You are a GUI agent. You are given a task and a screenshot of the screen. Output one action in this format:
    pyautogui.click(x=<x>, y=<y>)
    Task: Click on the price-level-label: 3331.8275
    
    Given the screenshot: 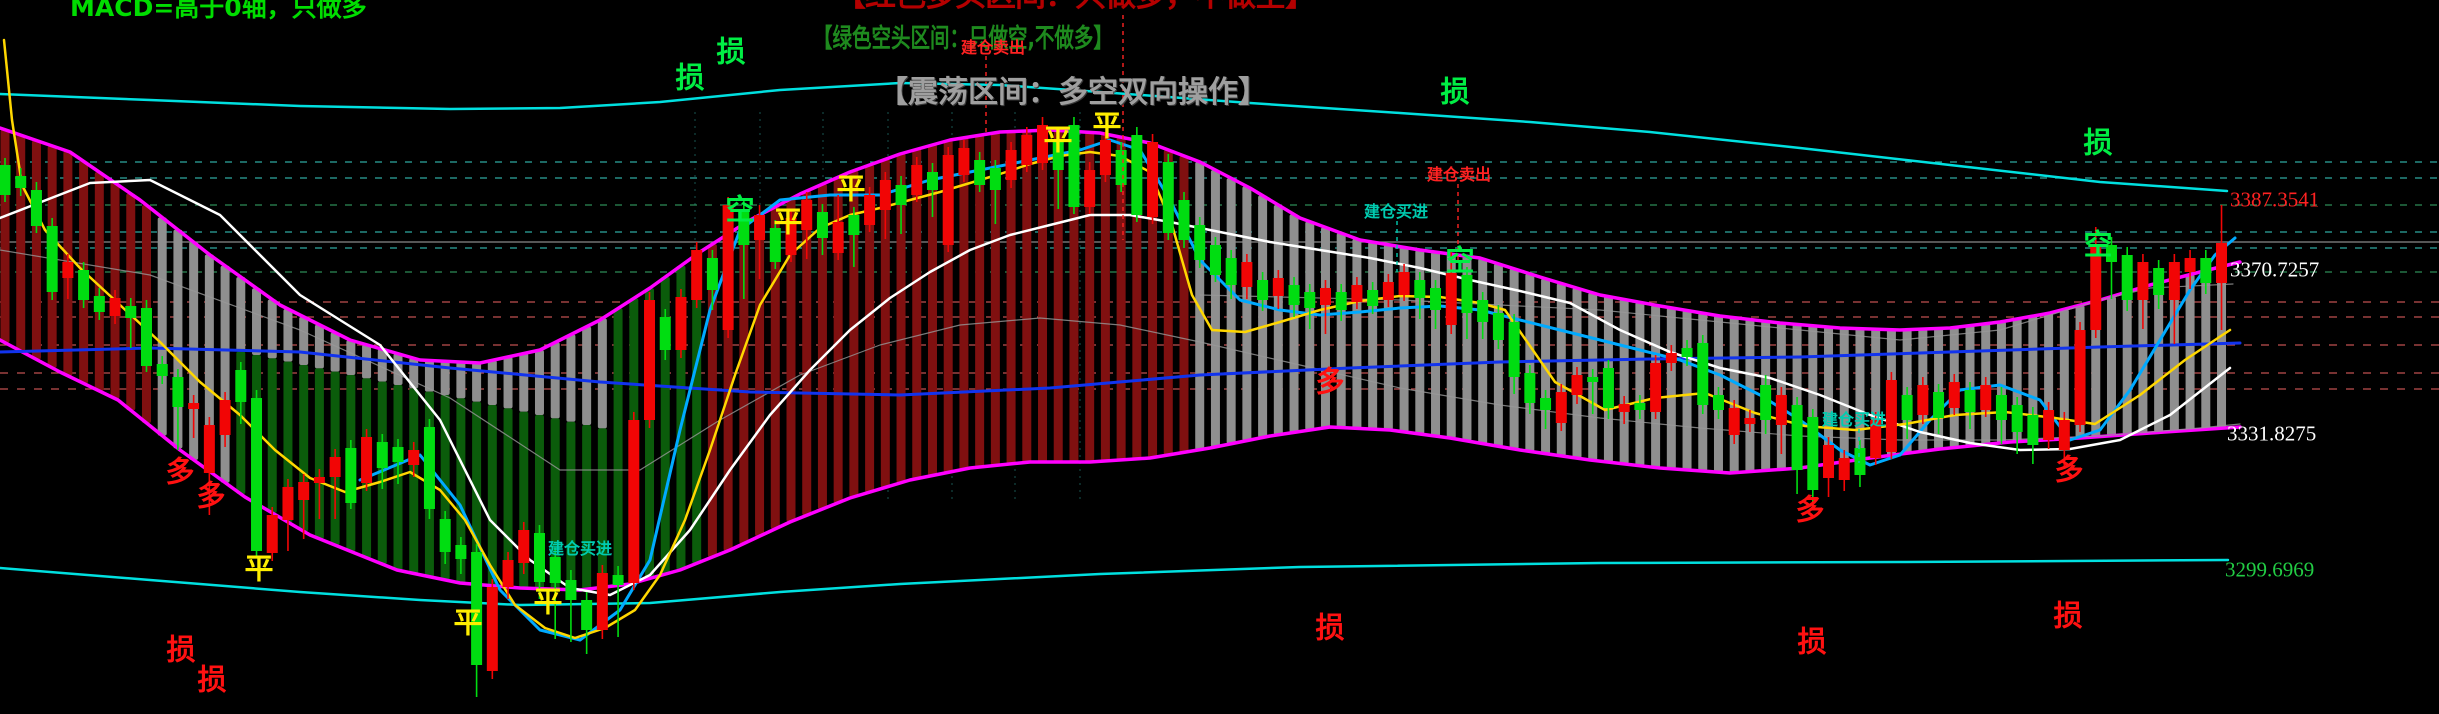 What is the action you would take?
    pyautogui.click(x=2272, y=433)
    